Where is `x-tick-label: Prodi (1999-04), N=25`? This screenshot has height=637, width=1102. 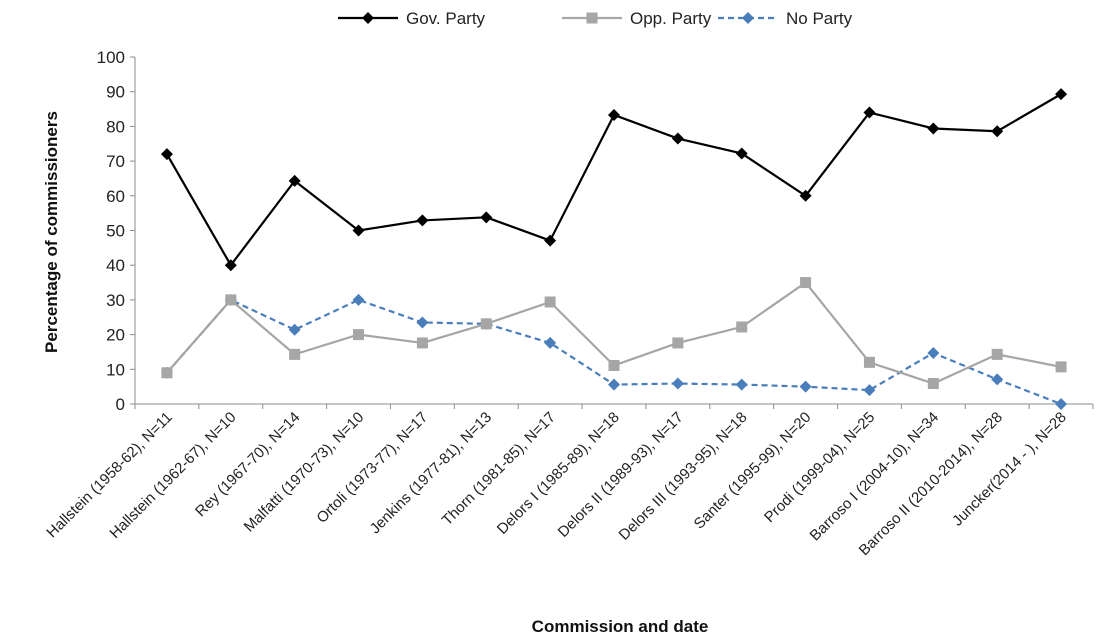 x-tick-label: Prodi (1999-04), N=25 is located at coordinates (819, 467).